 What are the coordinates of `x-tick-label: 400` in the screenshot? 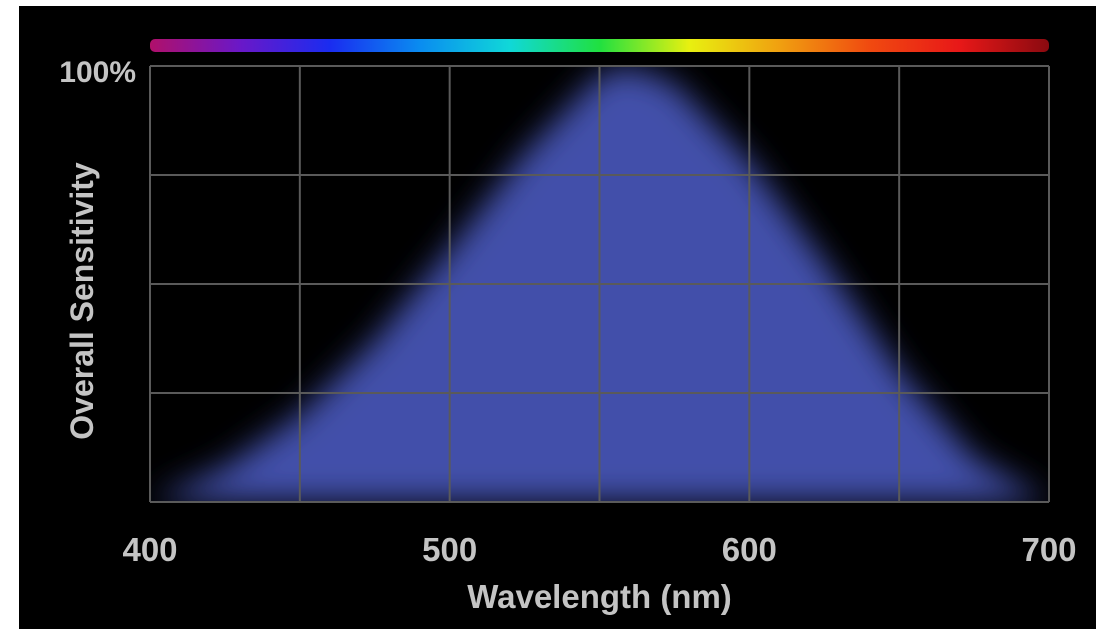 It's located at (149, 549).